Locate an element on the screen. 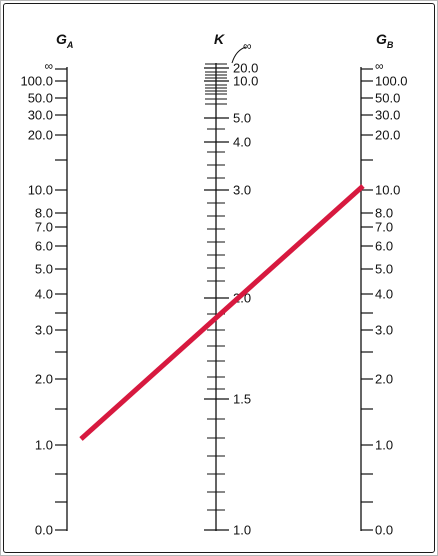  ga-label-6-0: 6.0 is located at coordinates (44, 246).